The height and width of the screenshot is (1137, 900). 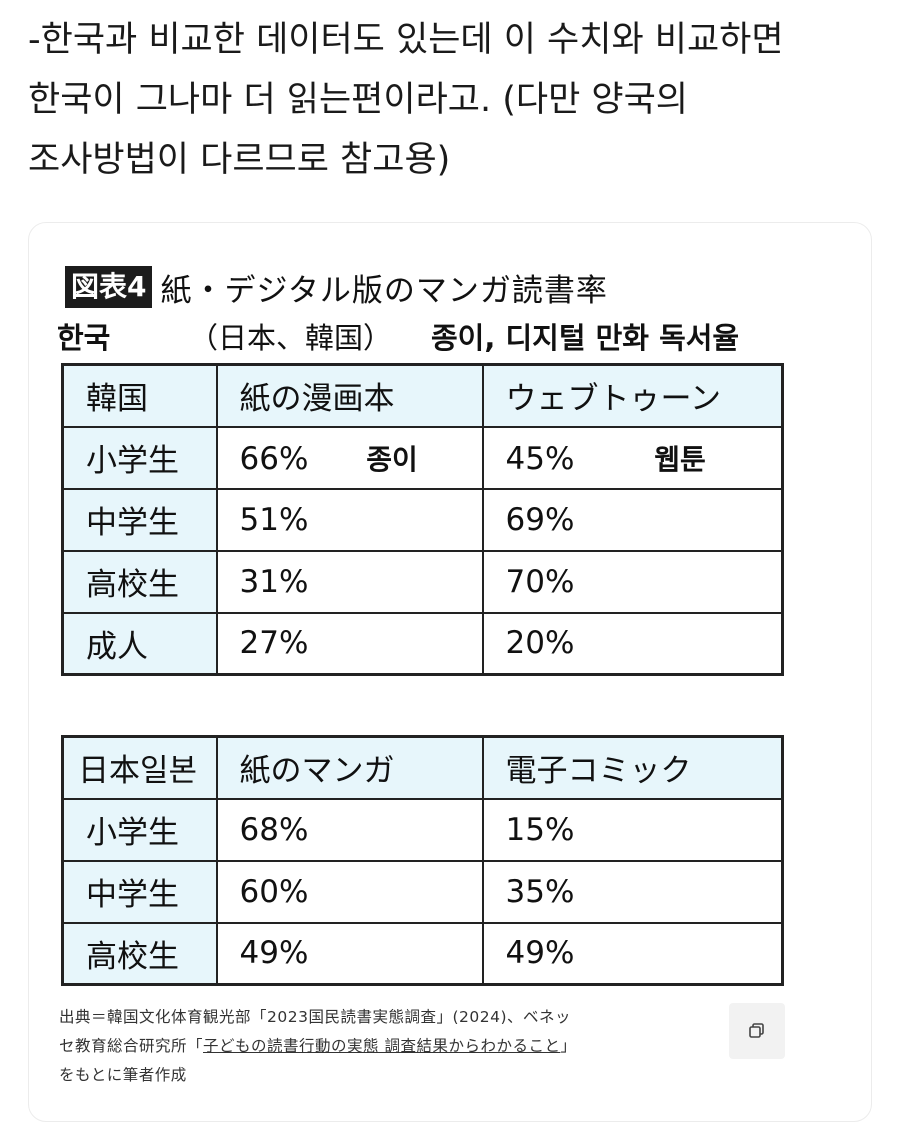 What do you see at coordinates (349, 519) in the screenshot?
I see `paper-cell: 51%` at bounding box center [349, 519].